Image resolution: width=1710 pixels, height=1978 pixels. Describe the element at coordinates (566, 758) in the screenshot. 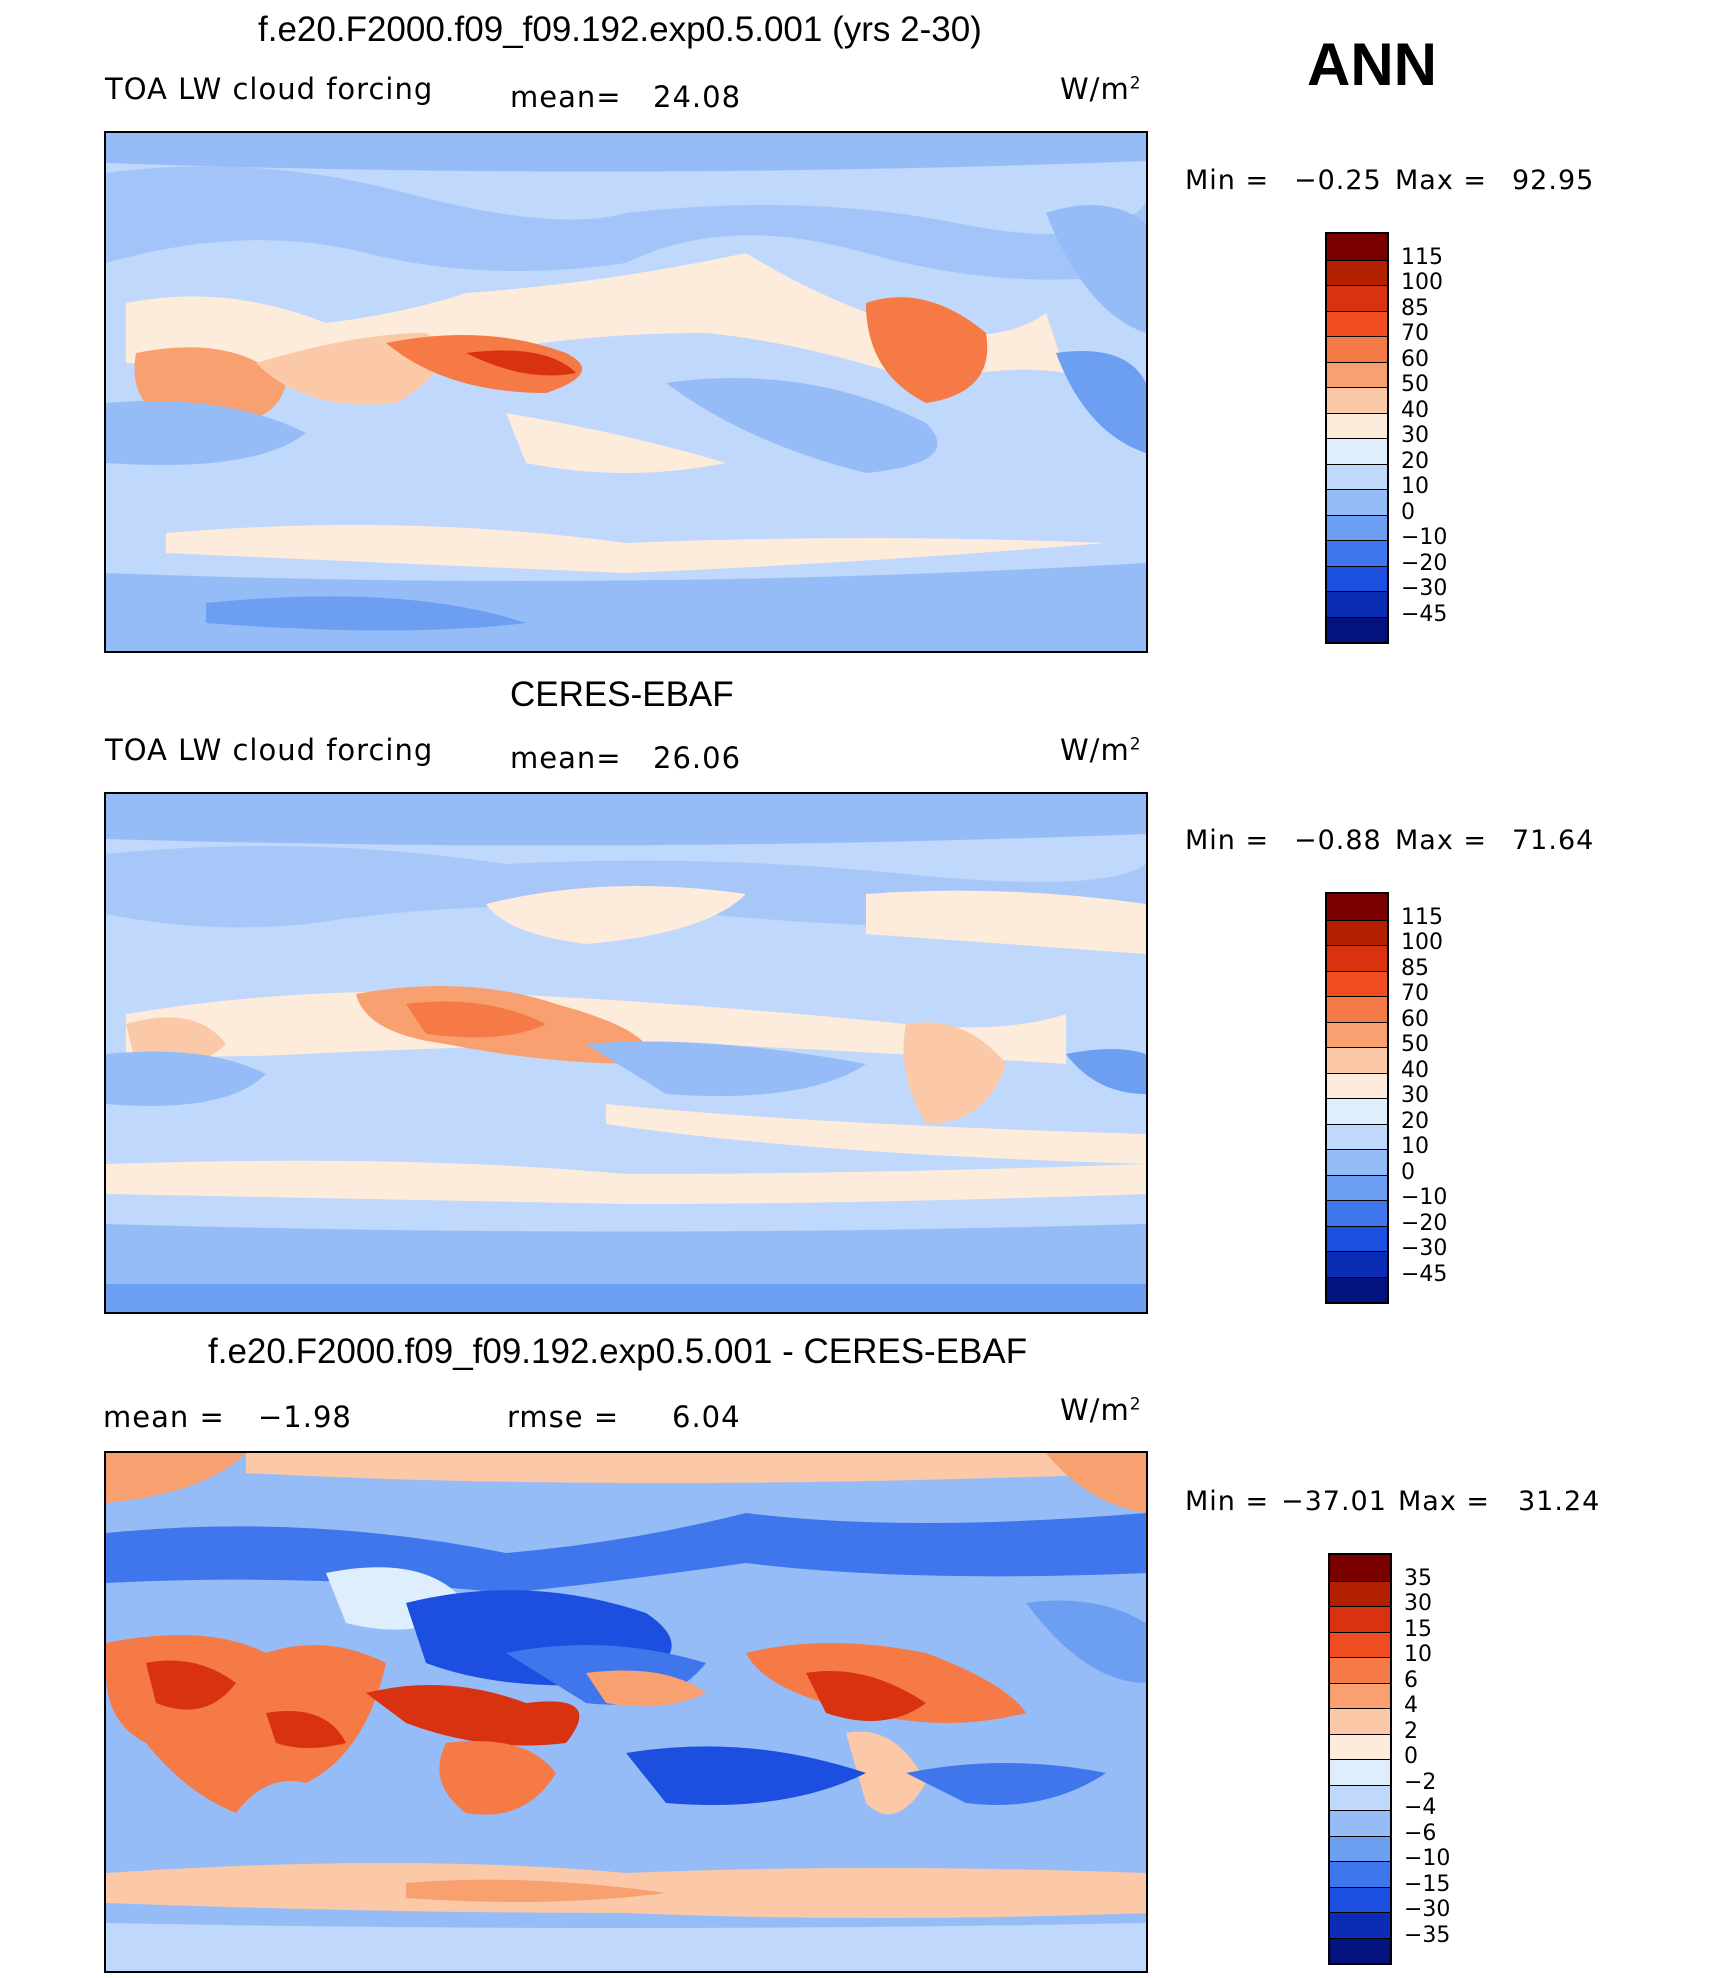

I see `panel2-mean-label: mean=` at that location.